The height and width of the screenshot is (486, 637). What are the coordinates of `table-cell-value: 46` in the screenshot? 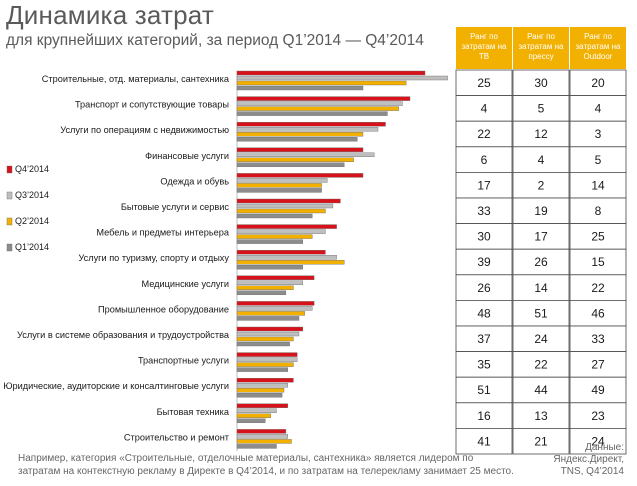 It's located at (598, 313).